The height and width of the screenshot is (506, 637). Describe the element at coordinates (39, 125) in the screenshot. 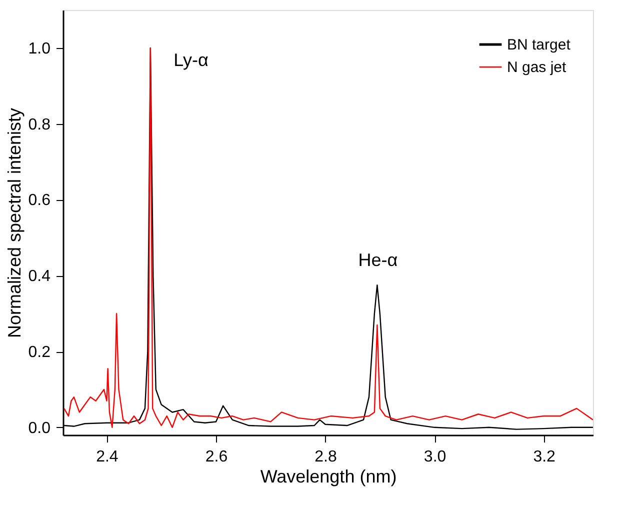

I see `y-tick-label: 0.8` at that location.